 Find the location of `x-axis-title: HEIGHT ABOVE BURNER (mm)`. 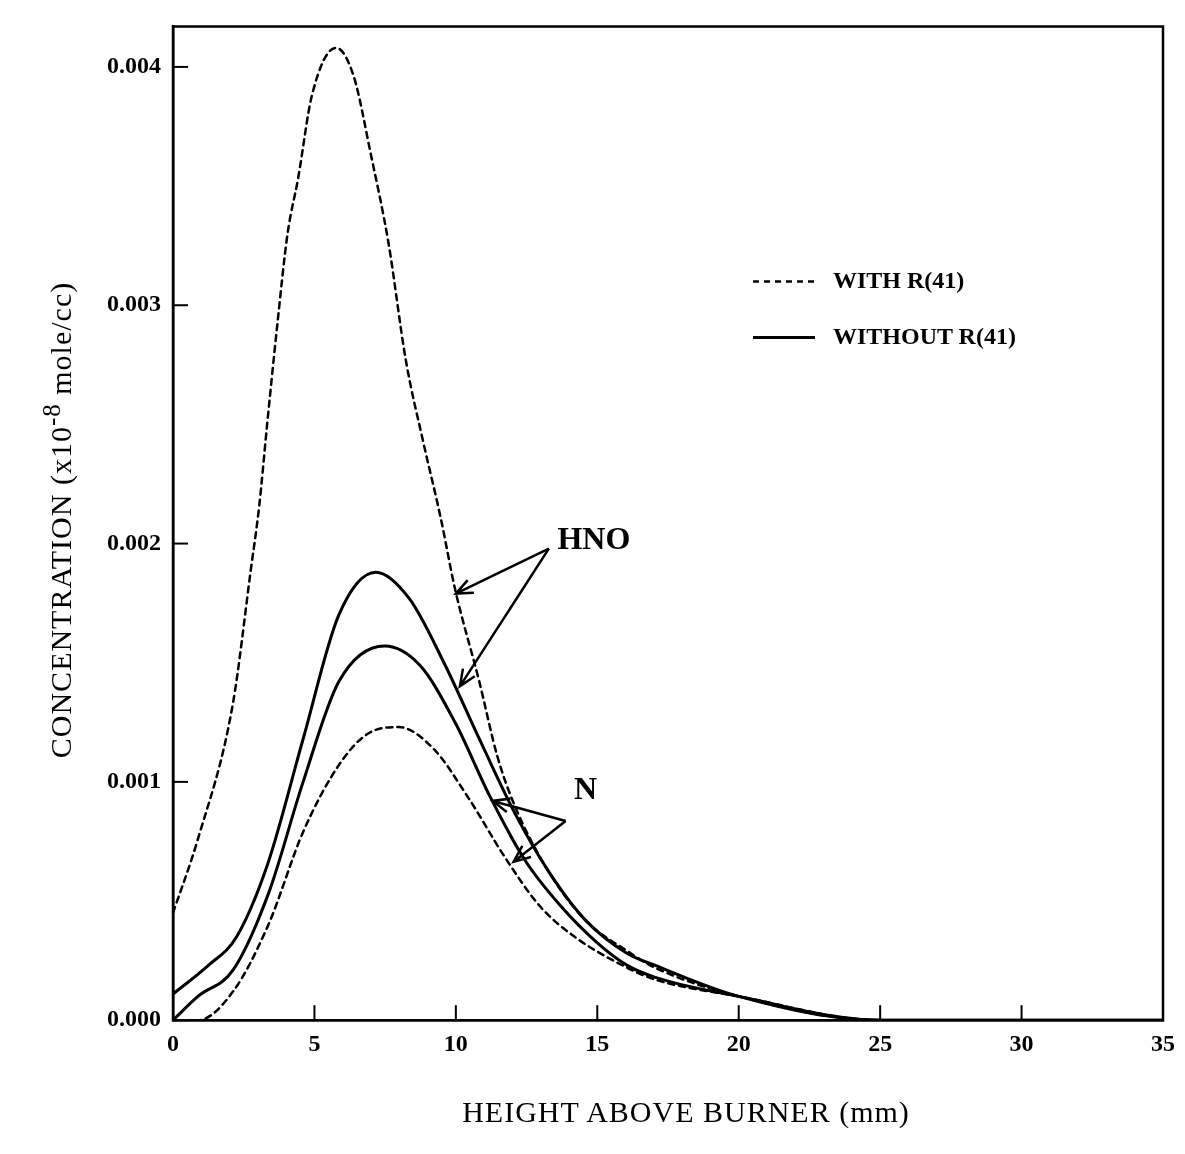

x-axis-title: HEIGHT ABOVE BURNER (mm) is located at coordinates (686, 1112).